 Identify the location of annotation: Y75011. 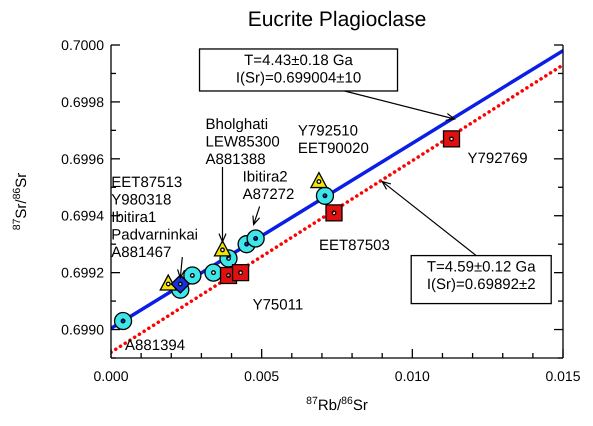
(278, 305).